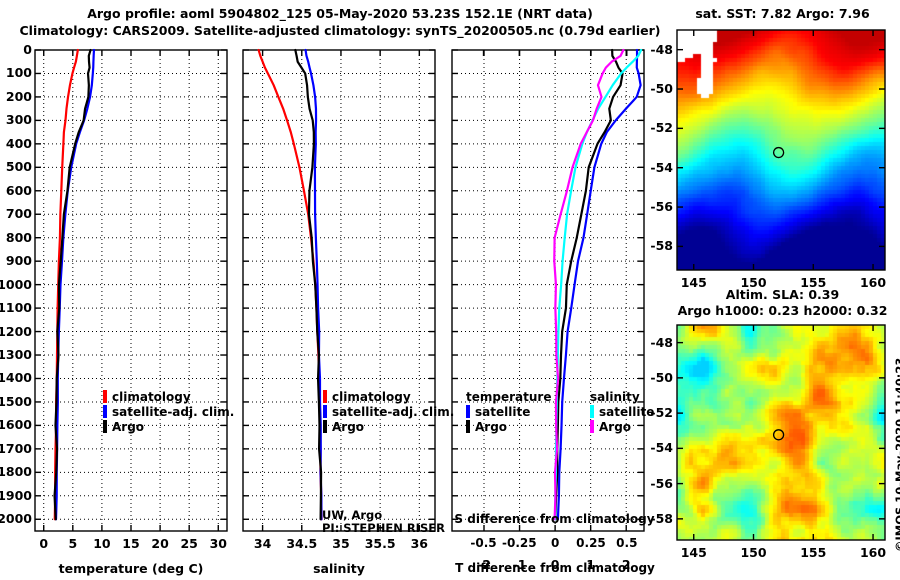 The width and height of the screenshot is (900, 580). I want to click on temperature-tick-30: 30, so click(218, 543).